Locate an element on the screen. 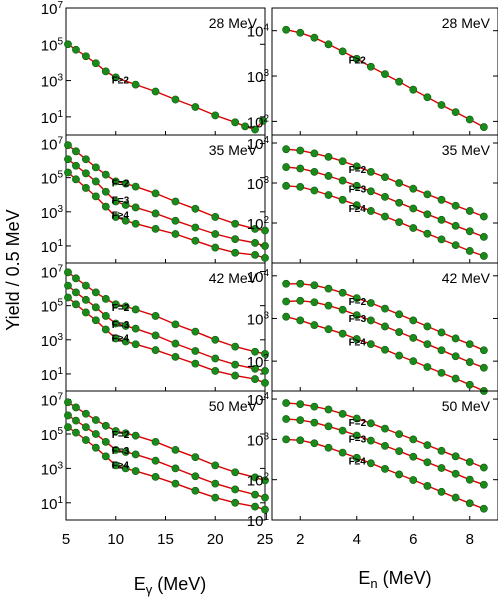 This screenshot has width=498, height=599. x-tick-label: 25 is located at coordinates (265, 539).